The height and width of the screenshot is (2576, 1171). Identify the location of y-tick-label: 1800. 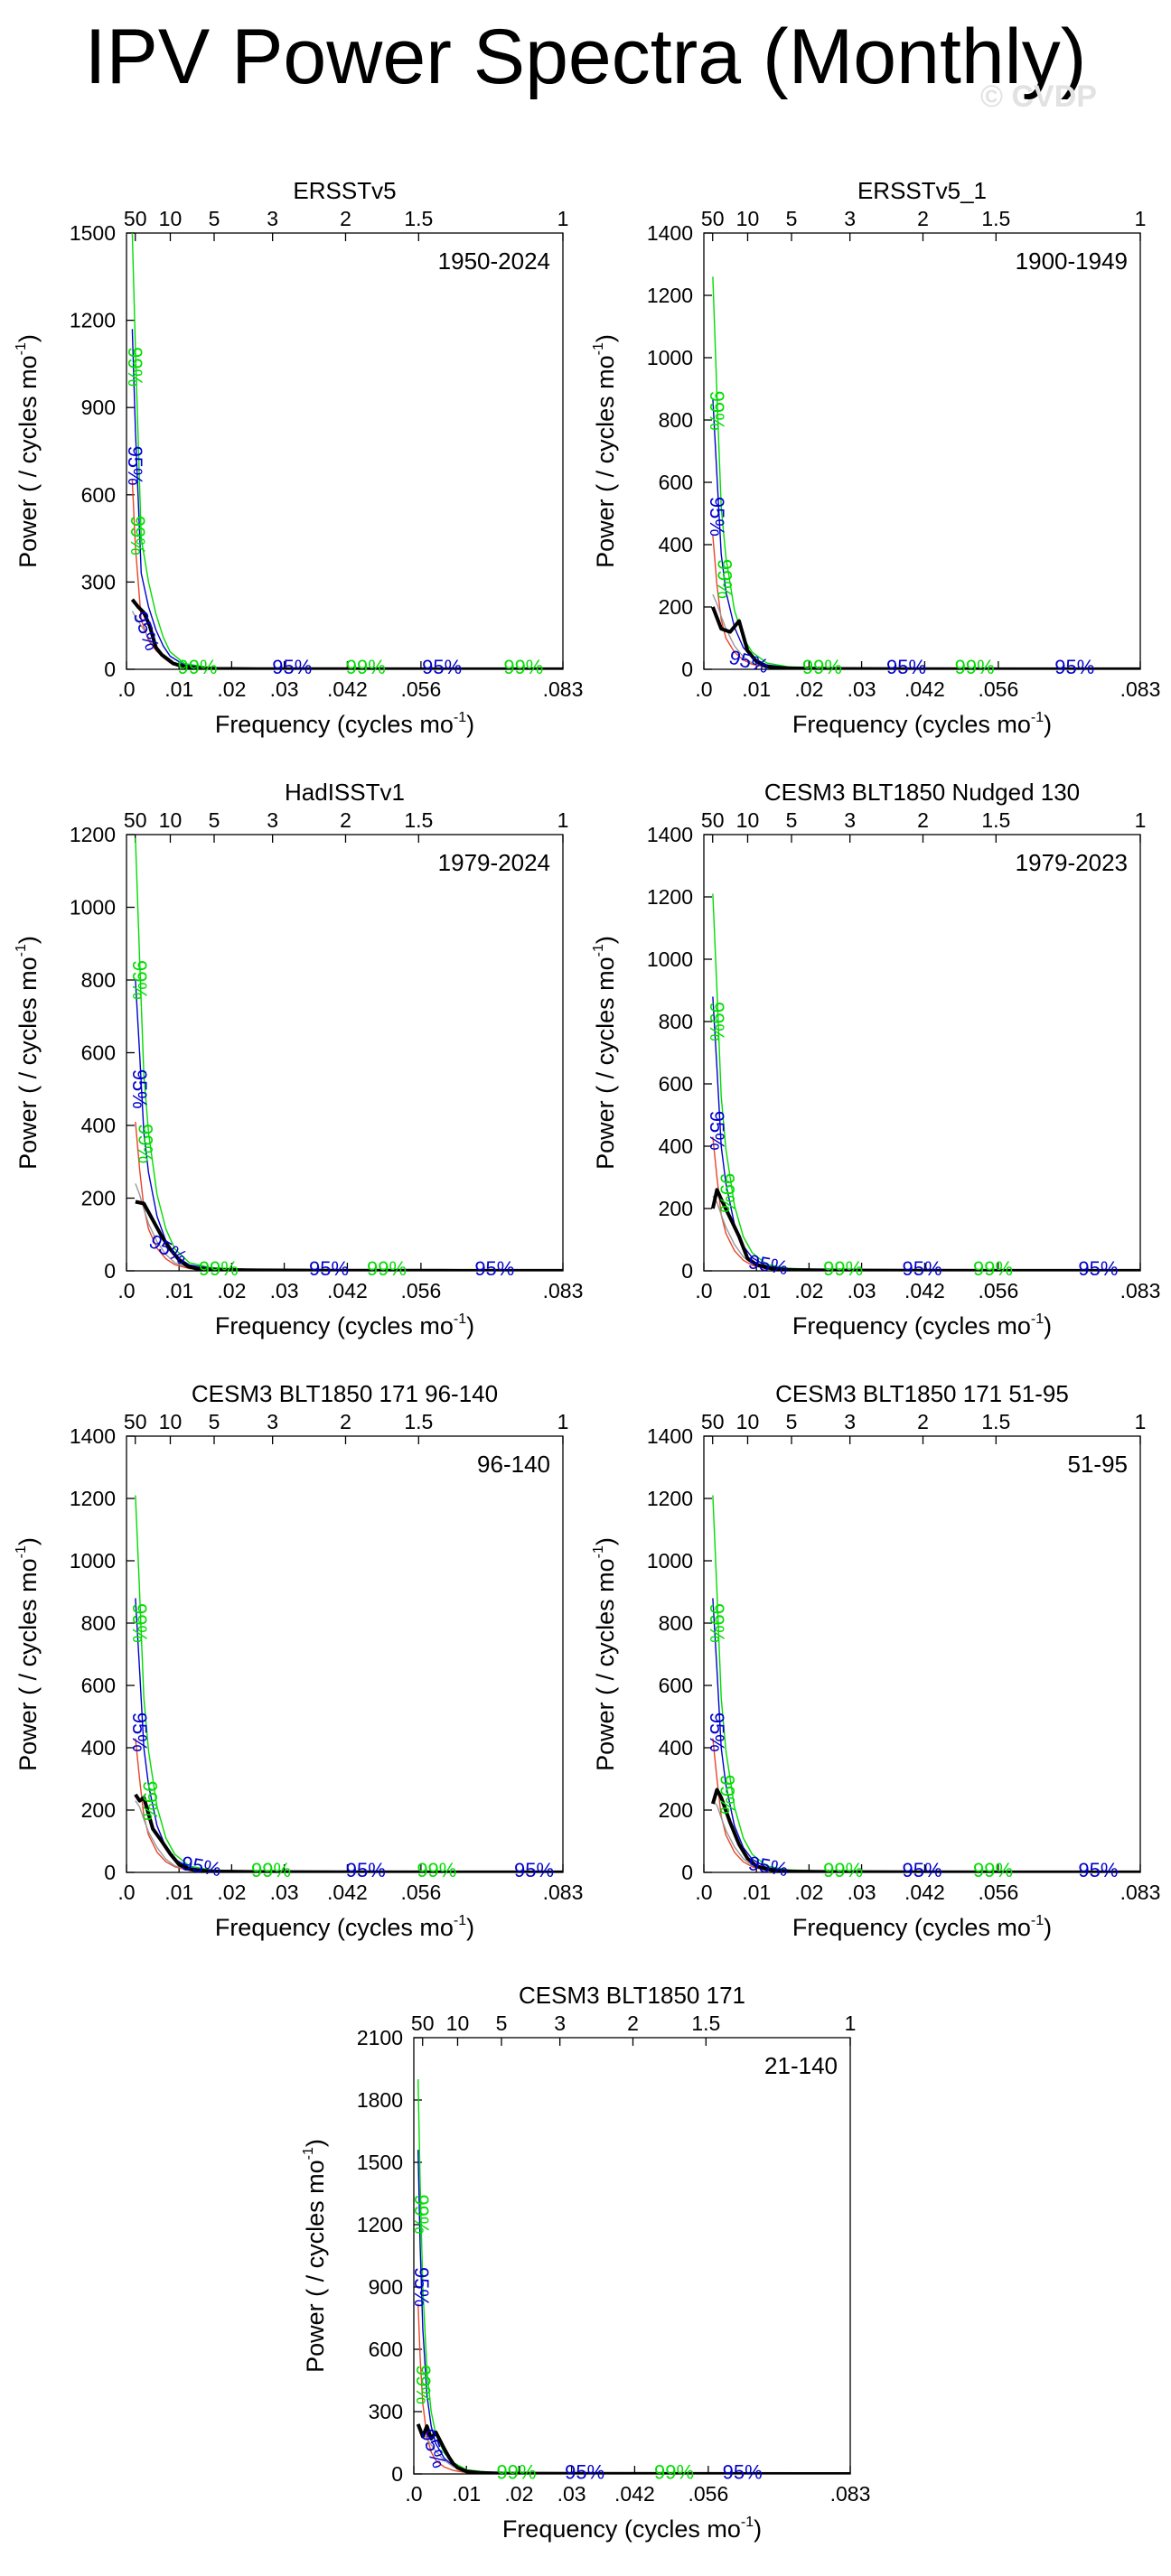
(380, 2100).